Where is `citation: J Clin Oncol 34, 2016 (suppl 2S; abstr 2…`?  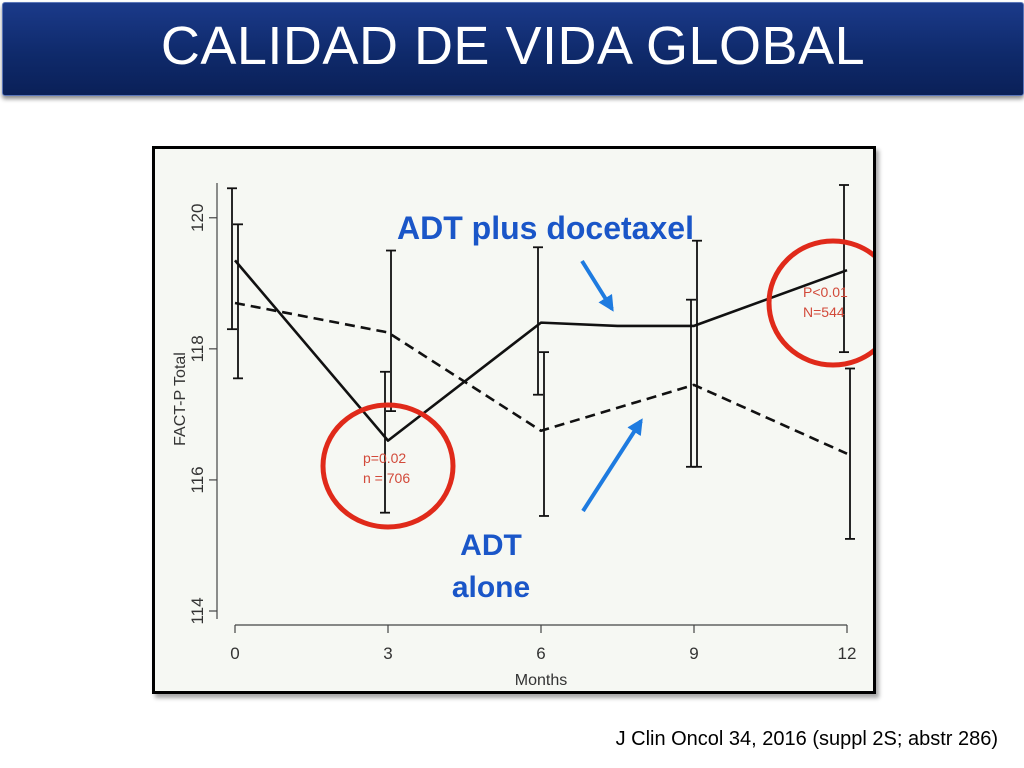 citation: J Clin Oncol 34, 2016 (suppl 2S; abstr 2… is located at coordinates (806, 739).